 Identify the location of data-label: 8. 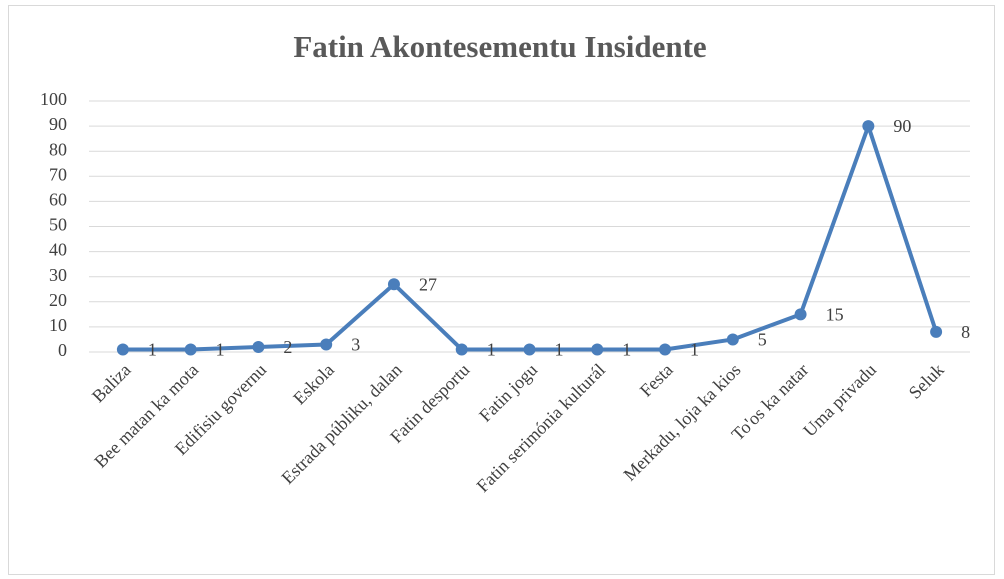
(965, 332).